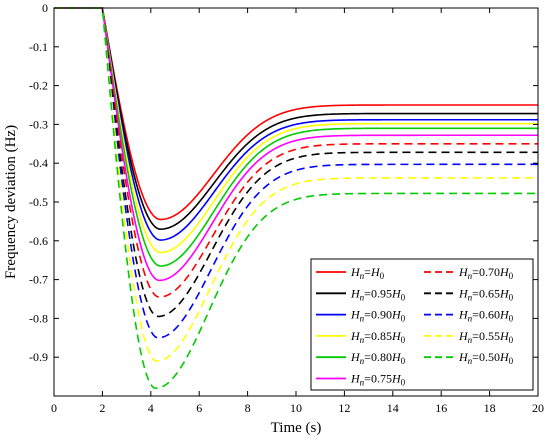 Image resolution: width=550 pixels, height=441 pixels. I want to click on legend-entry: Hn=0.55H0, so click(486, 337).